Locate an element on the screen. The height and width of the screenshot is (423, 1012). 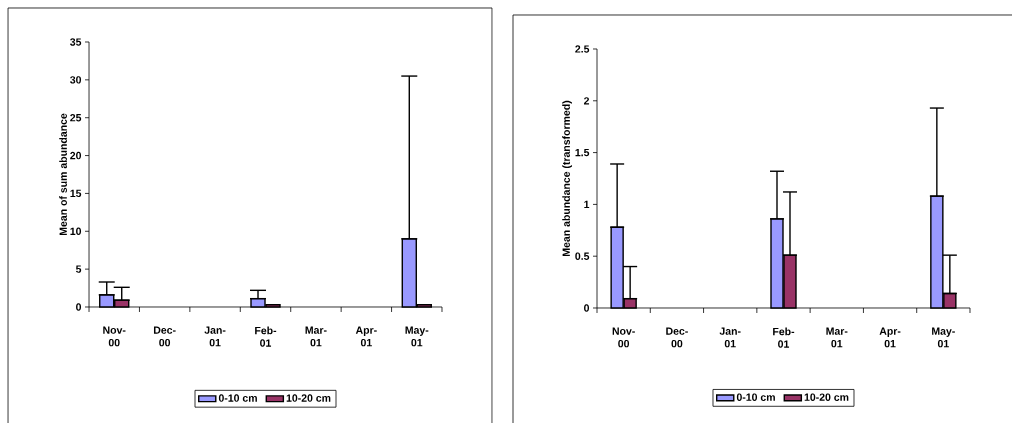
y-tick-label: 2 is located at coordinates (586, 101).